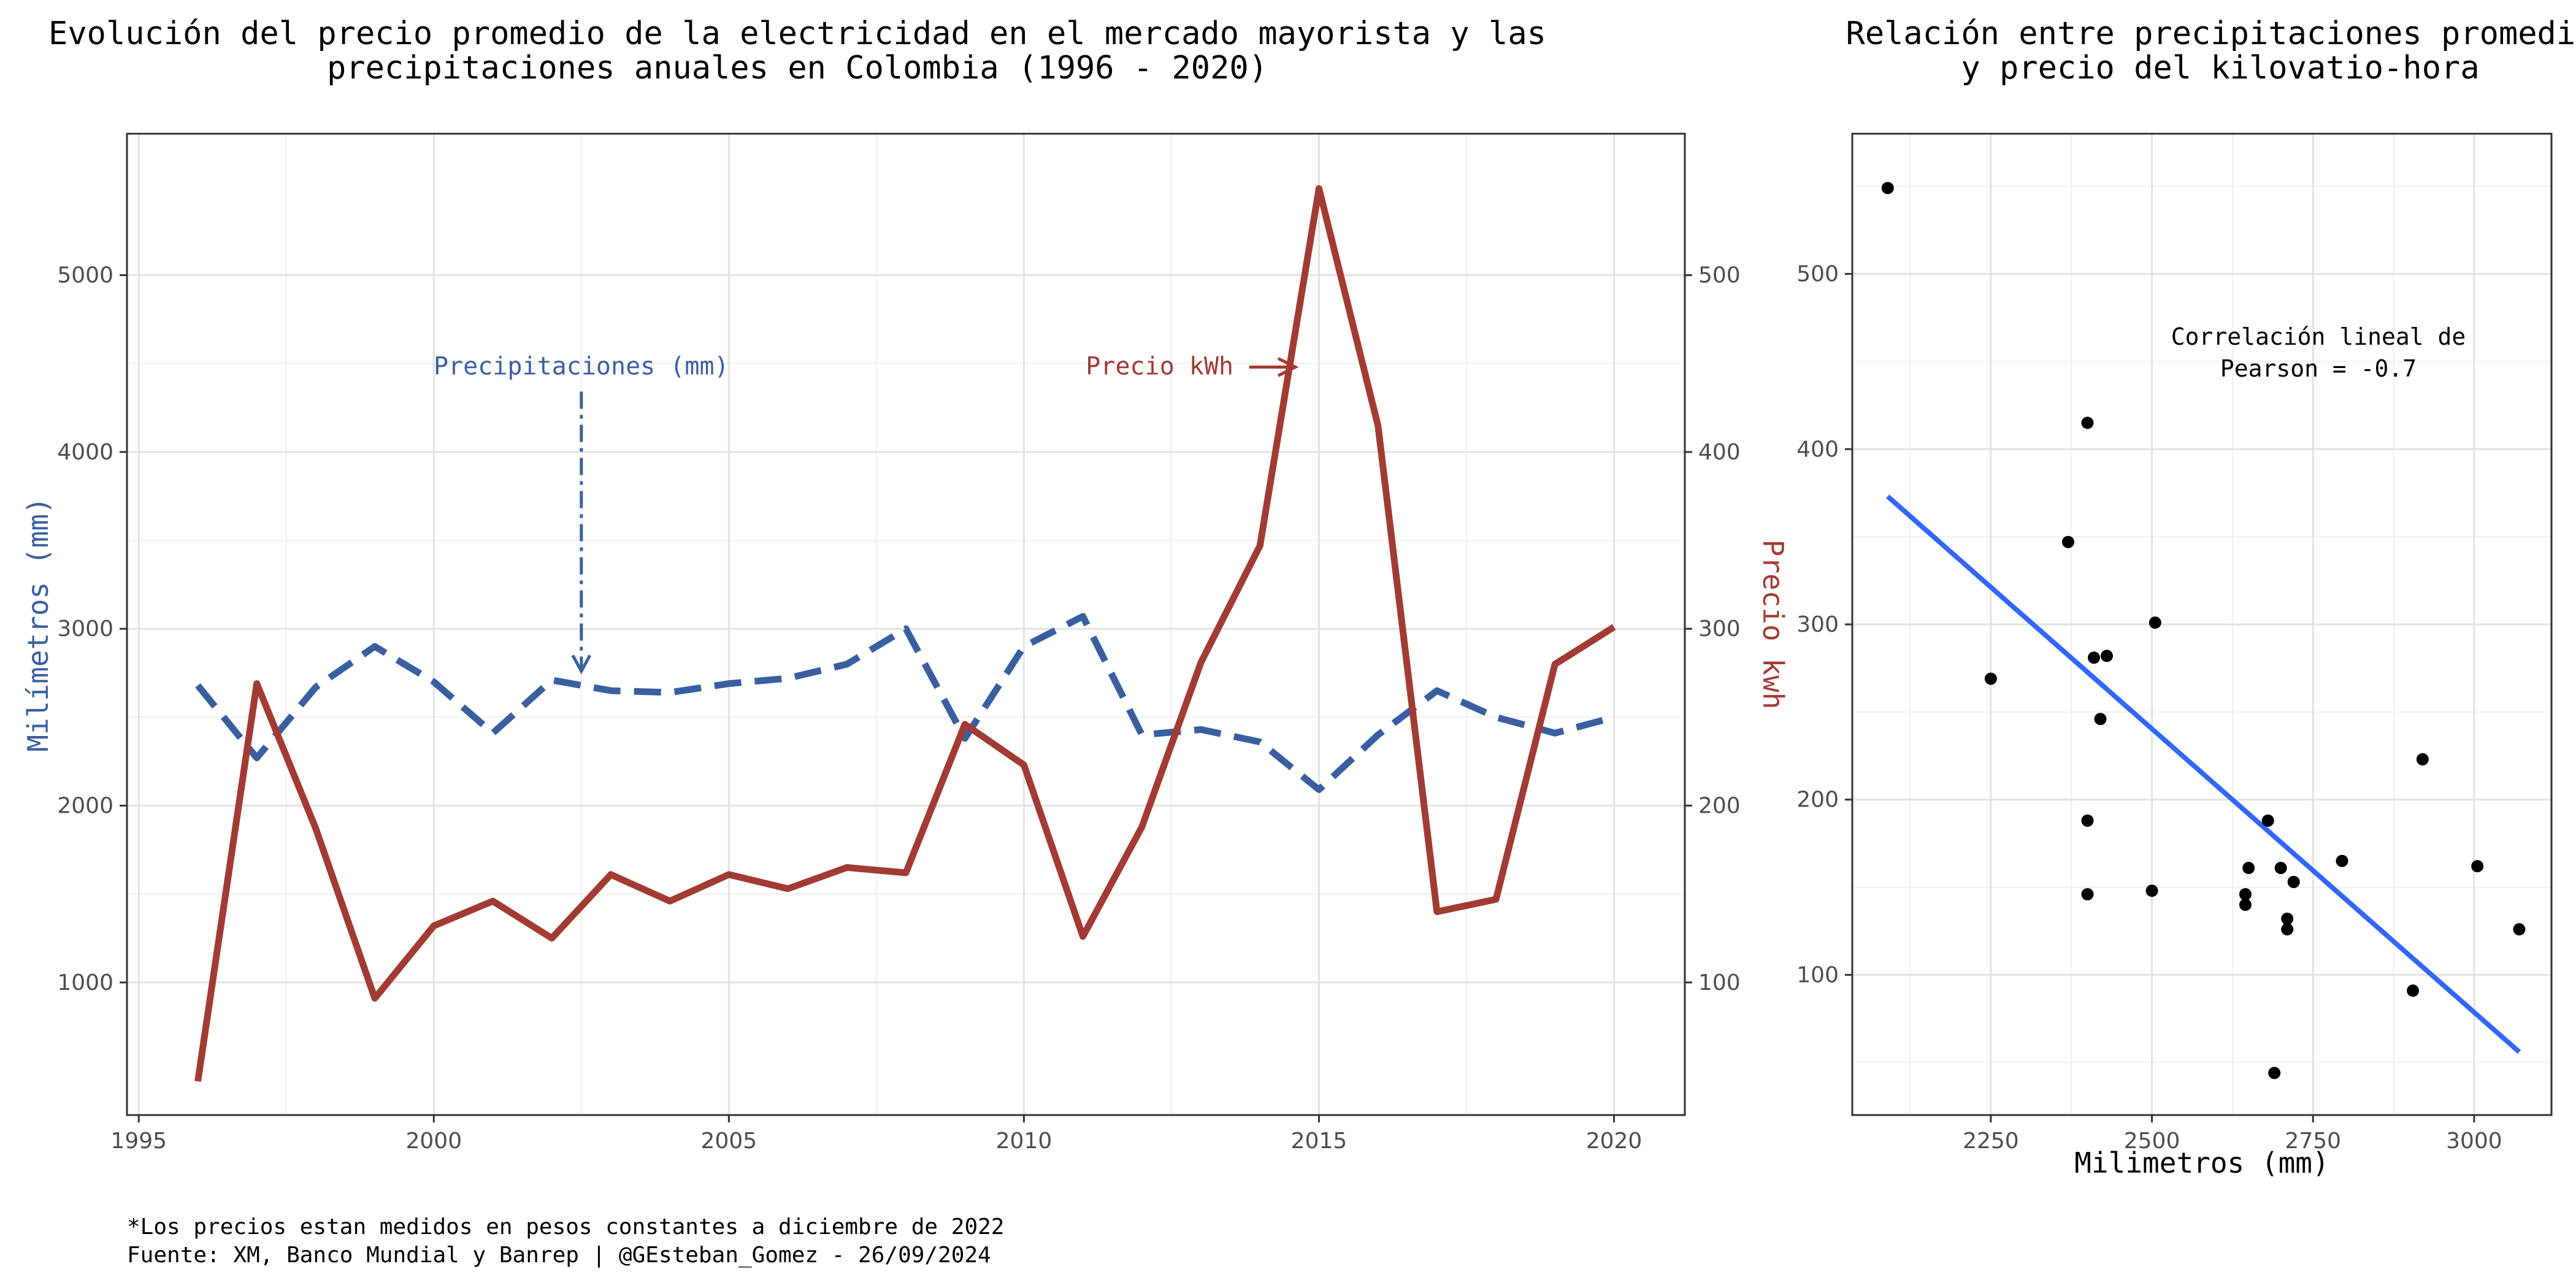 This screenshot has width=2576, height=1288. What do you see at coordinates (1817, 624) in the screenshot?
I see `scatter-y-tick-label: 300` at bounding box center [1817, 624].